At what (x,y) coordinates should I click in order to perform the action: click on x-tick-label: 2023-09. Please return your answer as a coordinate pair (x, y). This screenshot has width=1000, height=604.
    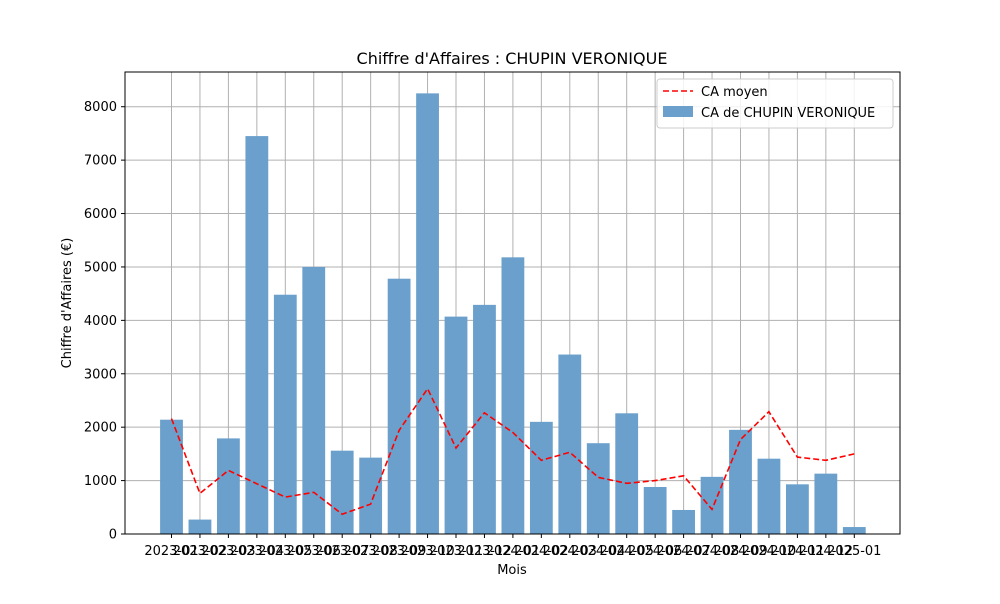
    Looking at the image, I should click on (399, 551).